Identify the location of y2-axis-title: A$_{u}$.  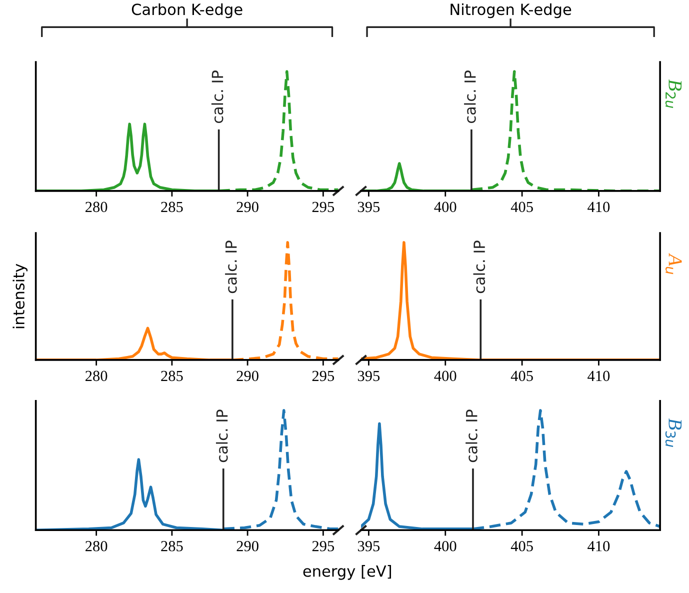
(673, 263).